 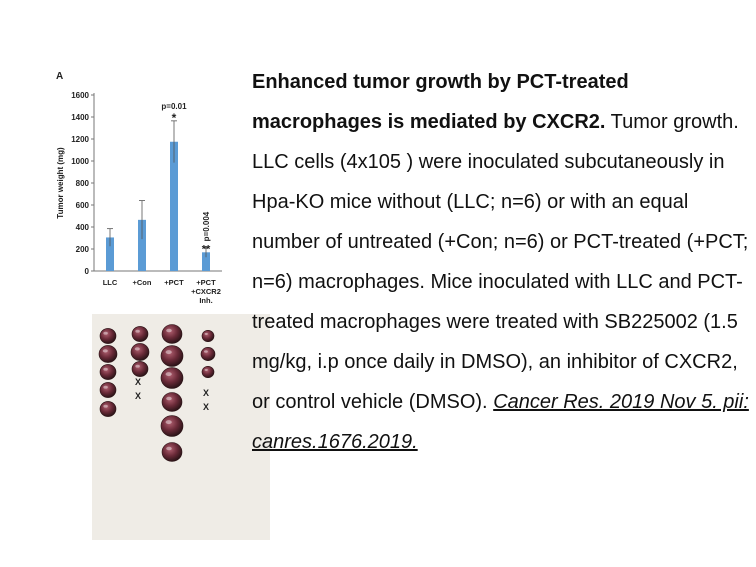 What do you see at coordinates (83, 227) in the screenshot?
I see `y-tick-label: 400` at bounding box center [83, 227].